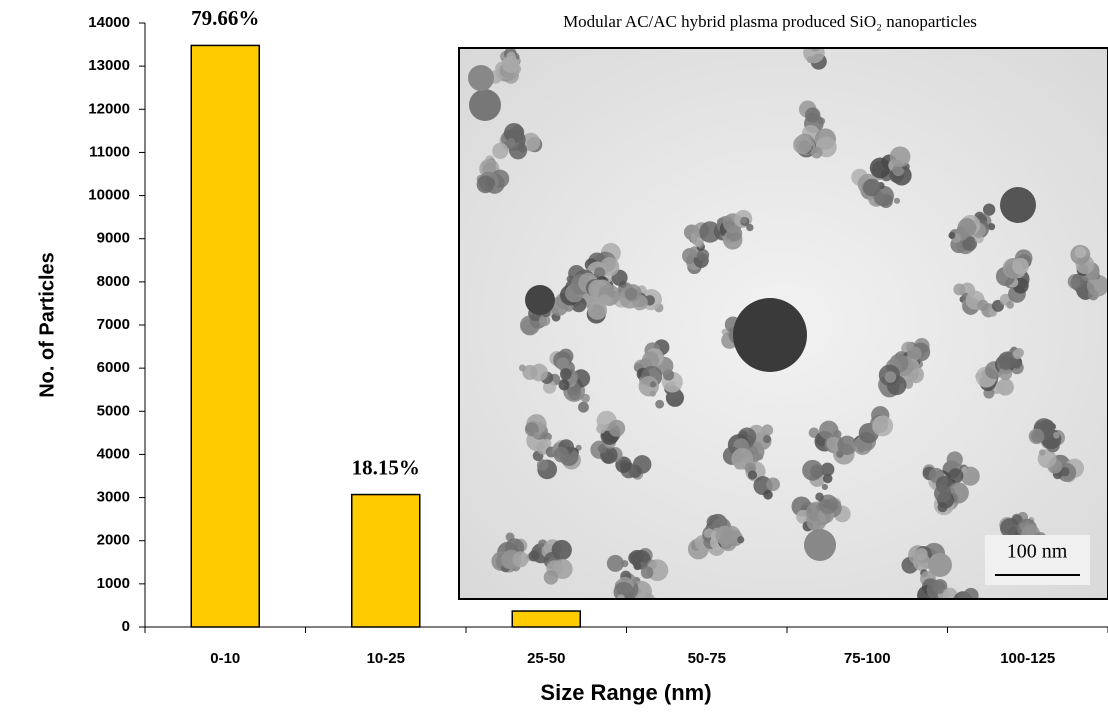  What do you see at coordinates (113, 583) in the screenshot?
I see `y-tick-label: 1000` at bounding box center [113, 583].